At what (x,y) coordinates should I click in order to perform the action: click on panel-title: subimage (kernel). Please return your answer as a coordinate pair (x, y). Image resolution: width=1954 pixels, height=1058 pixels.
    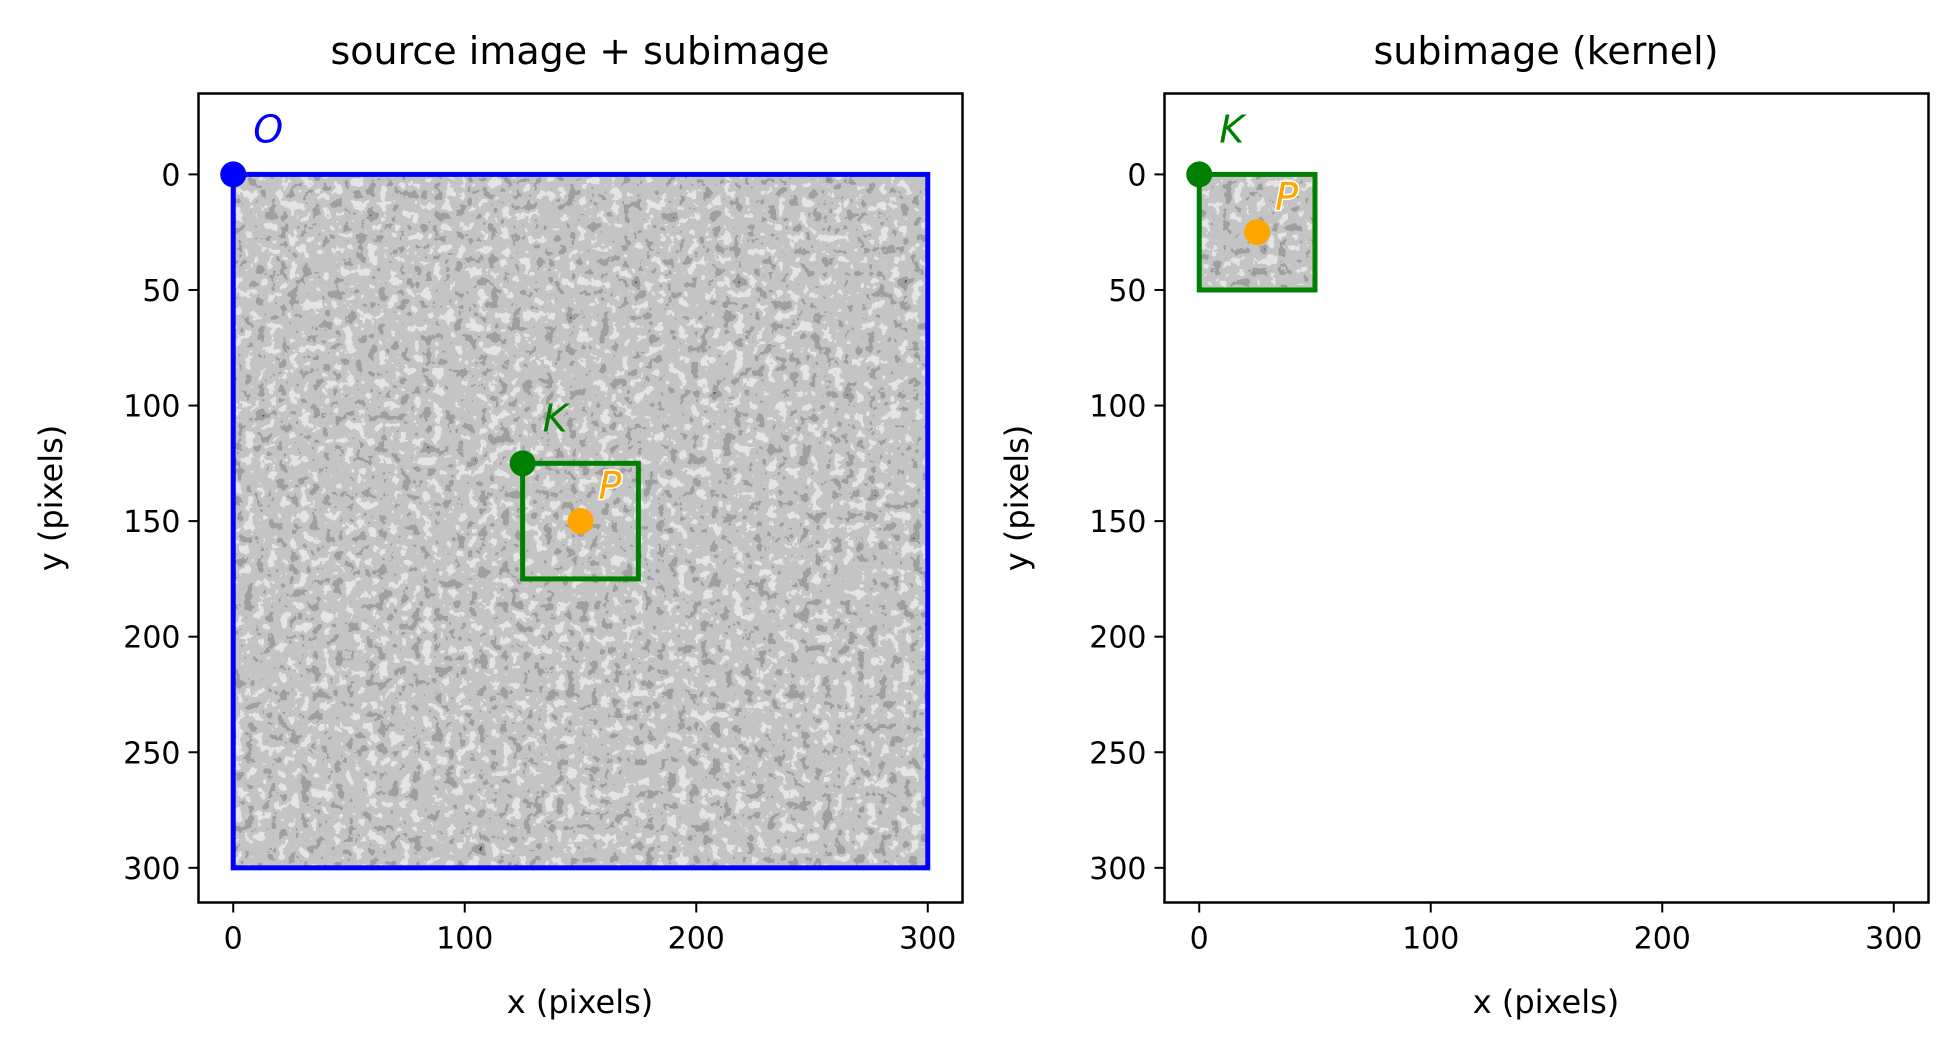
    Looking at the image, I should click on (1545, 51).